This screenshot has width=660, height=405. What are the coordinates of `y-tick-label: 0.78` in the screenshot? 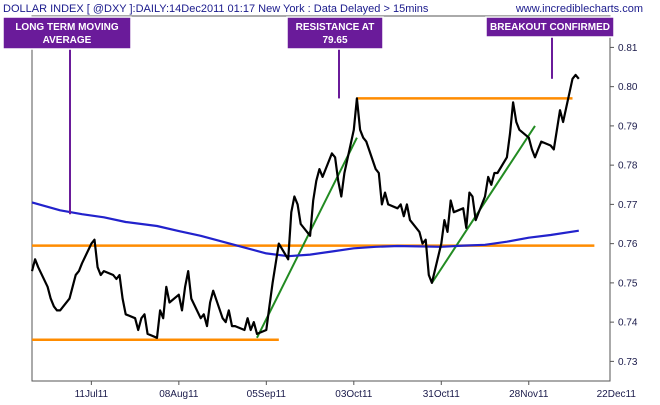 It's located at (628, 166).